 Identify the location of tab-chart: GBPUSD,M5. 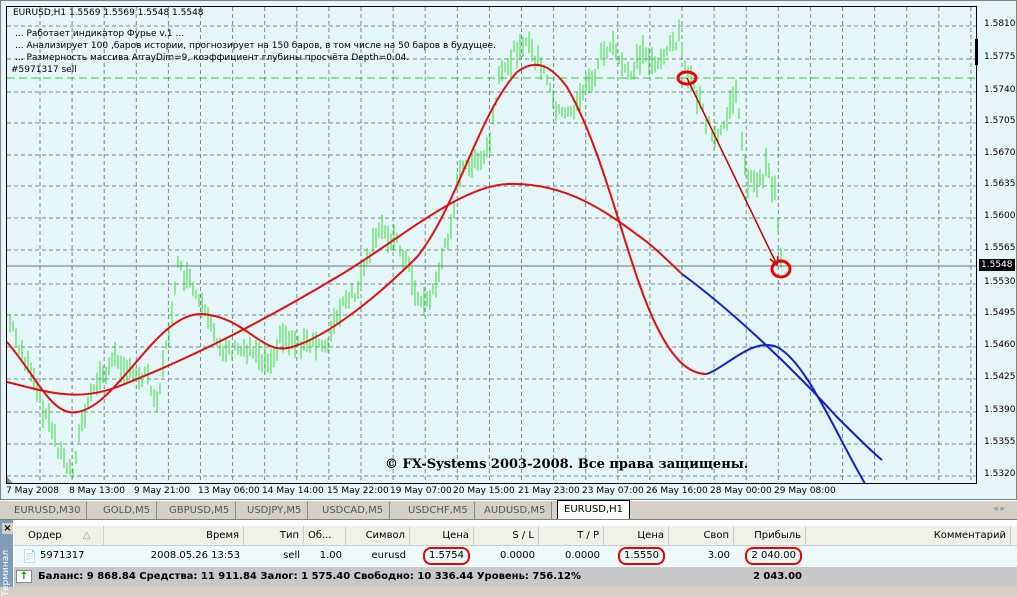
(200, 510).